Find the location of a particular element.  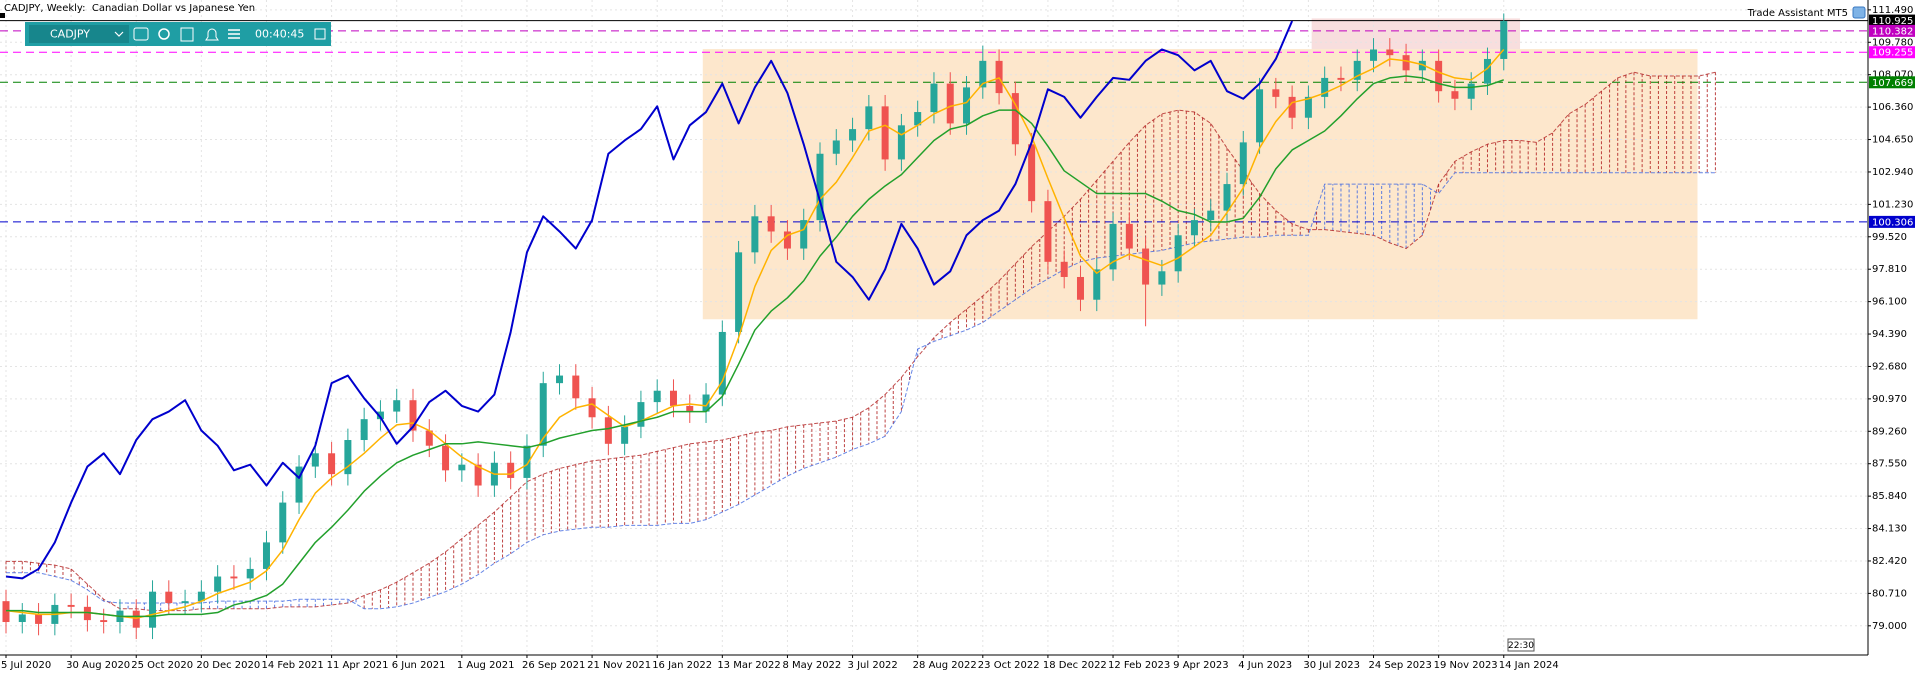

level-label: 110.925 is located at coordinates (1892, 21).